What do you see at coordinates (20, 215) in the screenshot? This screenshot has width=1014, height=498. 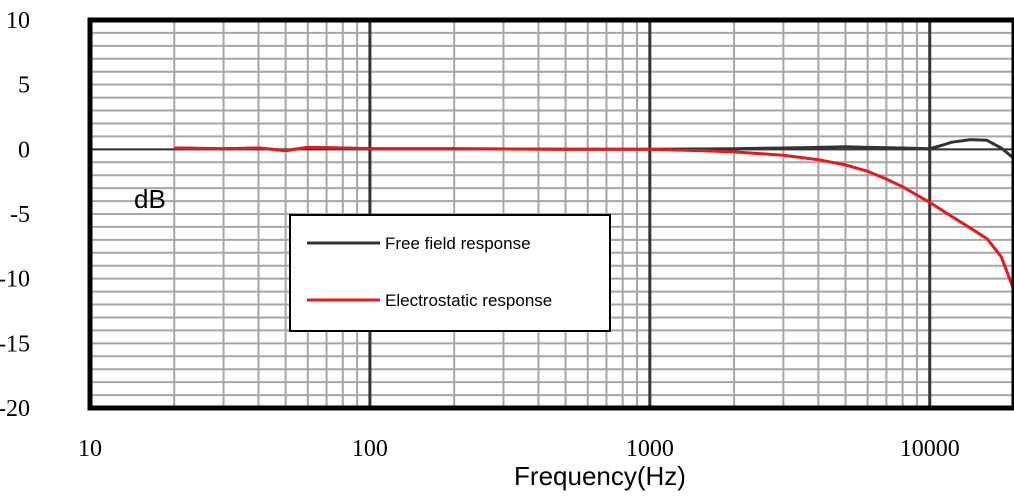 I see `y-tick-label: -5` at bounding box center [20, 215].